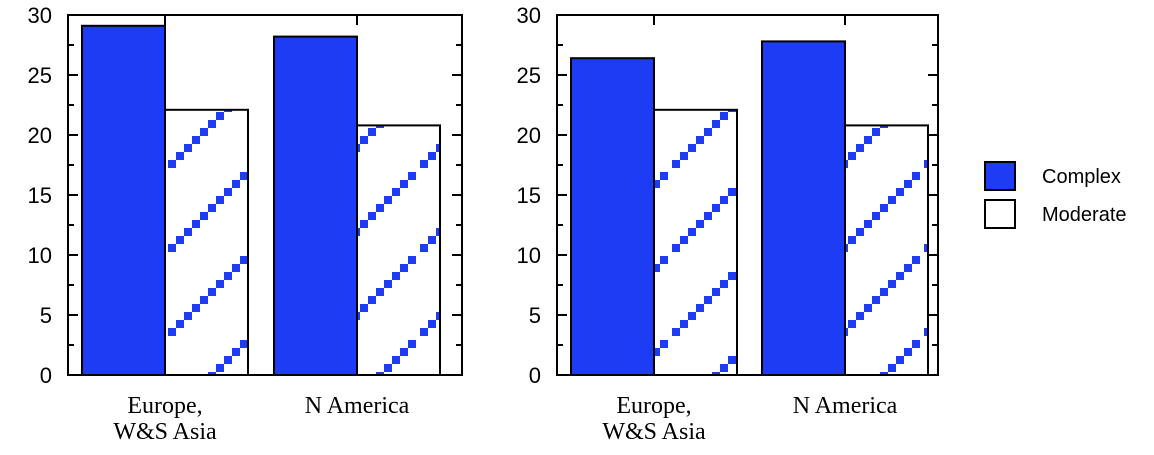  Describe the element at coordinates (1084, 215) in the screenshot. I see `legend-label-moderate: Moderate` at that location.